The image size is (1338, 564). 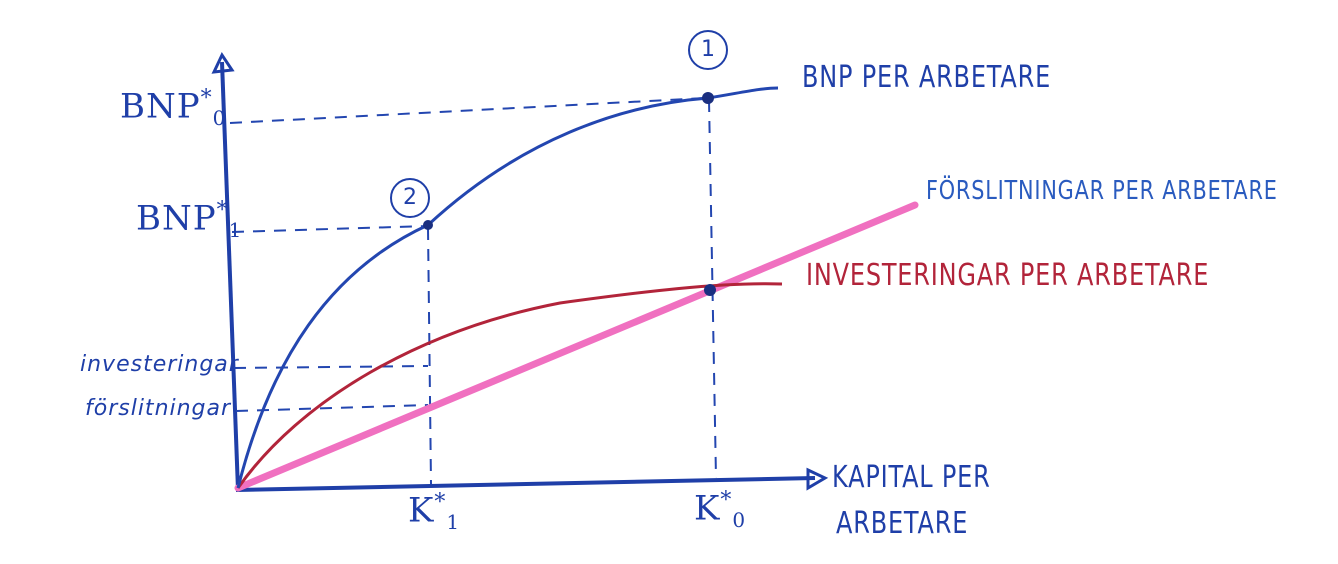 I want to click on x-axis, so click(x=525, y=484).